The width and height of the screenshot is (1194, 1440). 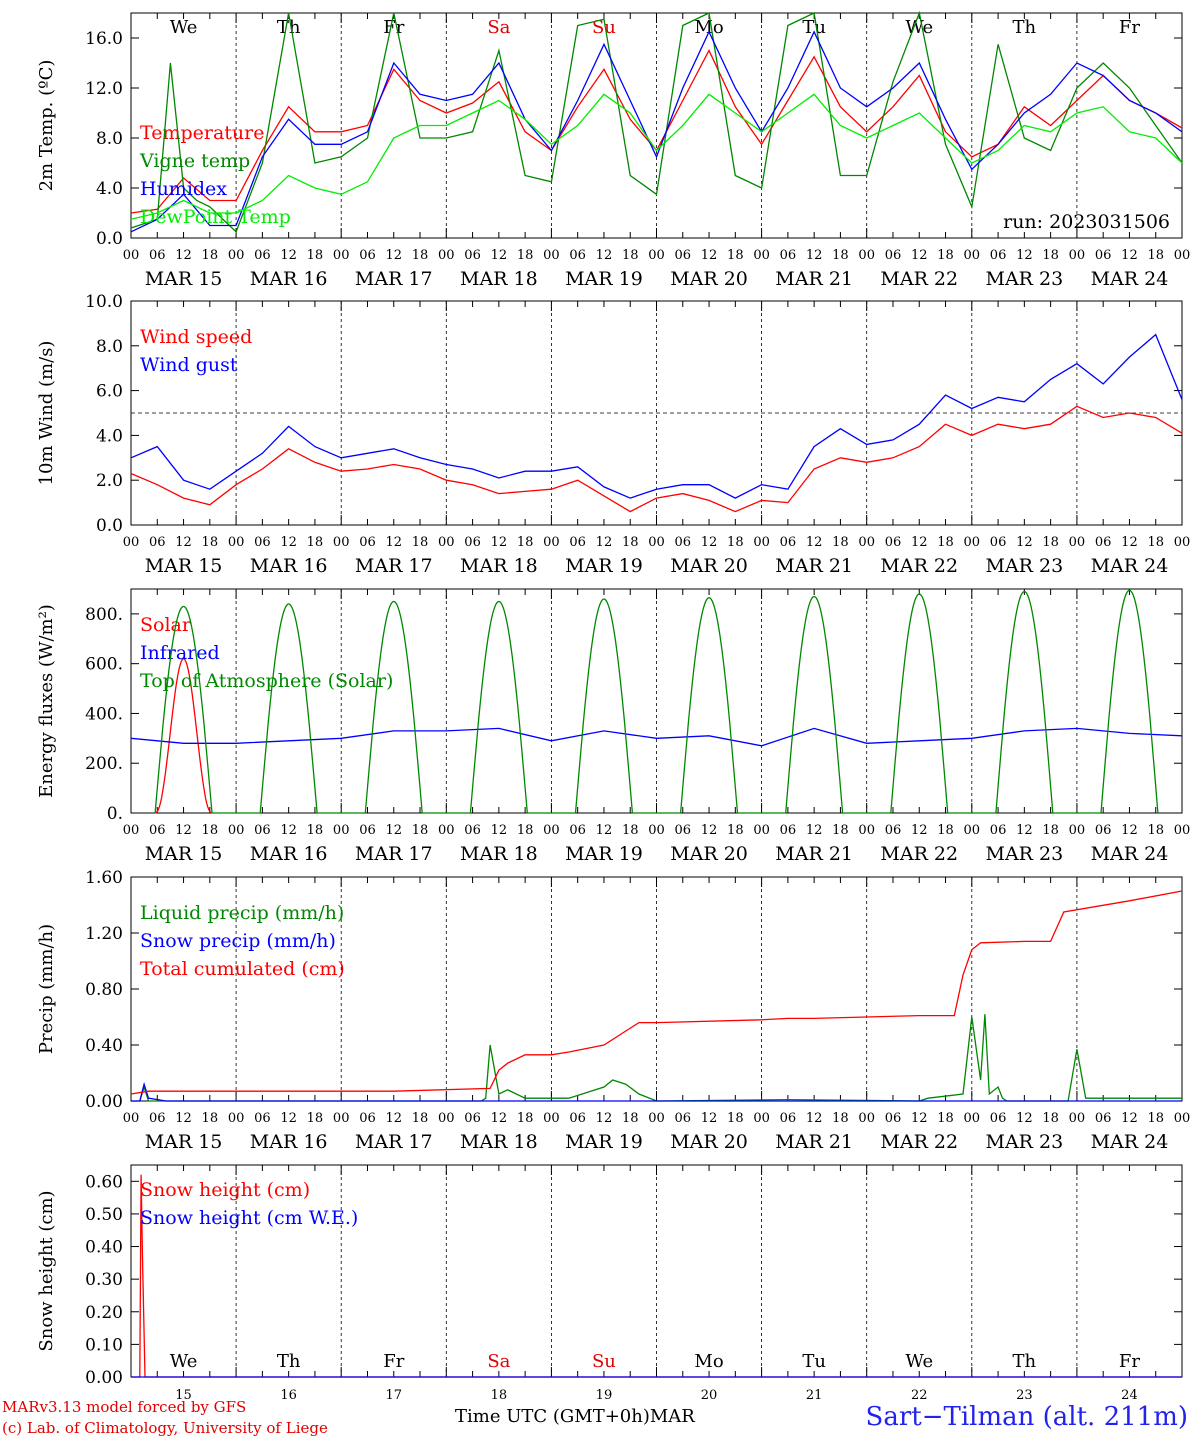 What do you see at coordinates (104, 39) in the screenshot?
I see `y-tick-label: 16.0` at bounding box center [104, 39].